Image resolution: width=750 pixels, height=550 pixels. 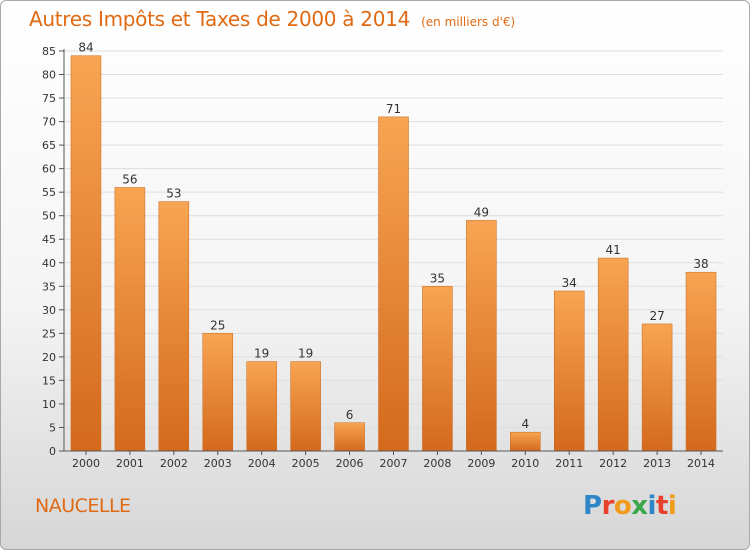 What do you see at coordinates (569, 463) in the screenshot?
I see `x-tick-label: 2011` at bounding box center [569, 463].